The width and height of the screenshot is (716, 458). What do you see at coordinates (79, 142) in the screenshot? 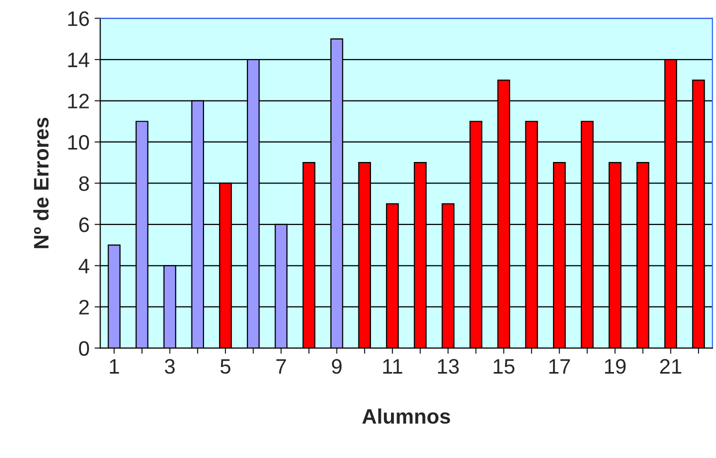
I see `y-tick-label: 10` at bounding box center [79, 142].